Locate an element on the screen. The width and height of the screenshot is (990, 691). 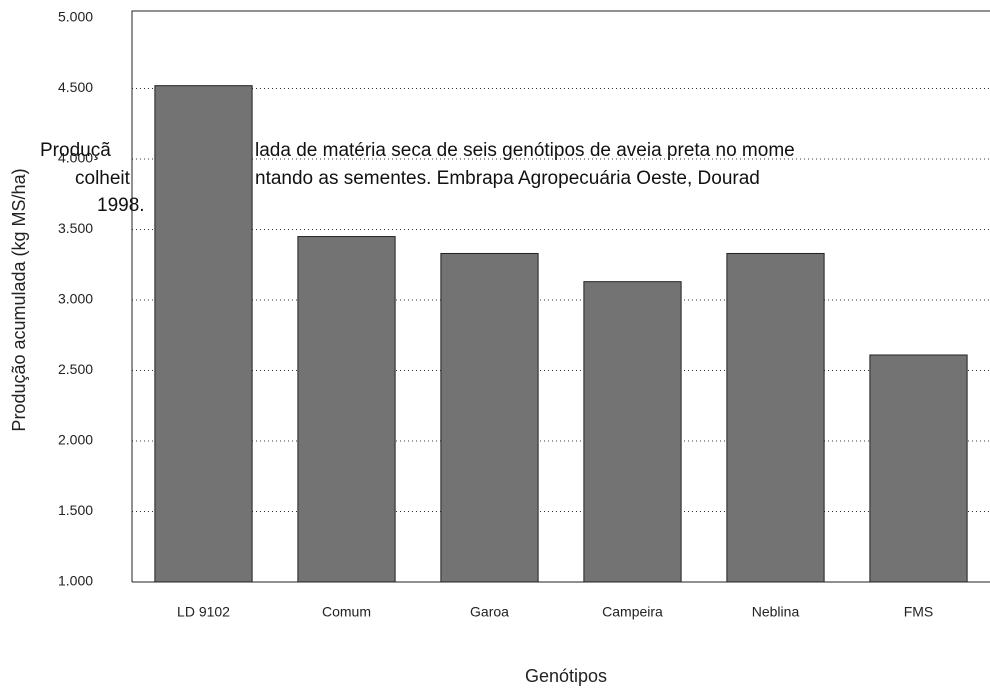
caption-fragment: 1998. is located at coordinates (121, 205).